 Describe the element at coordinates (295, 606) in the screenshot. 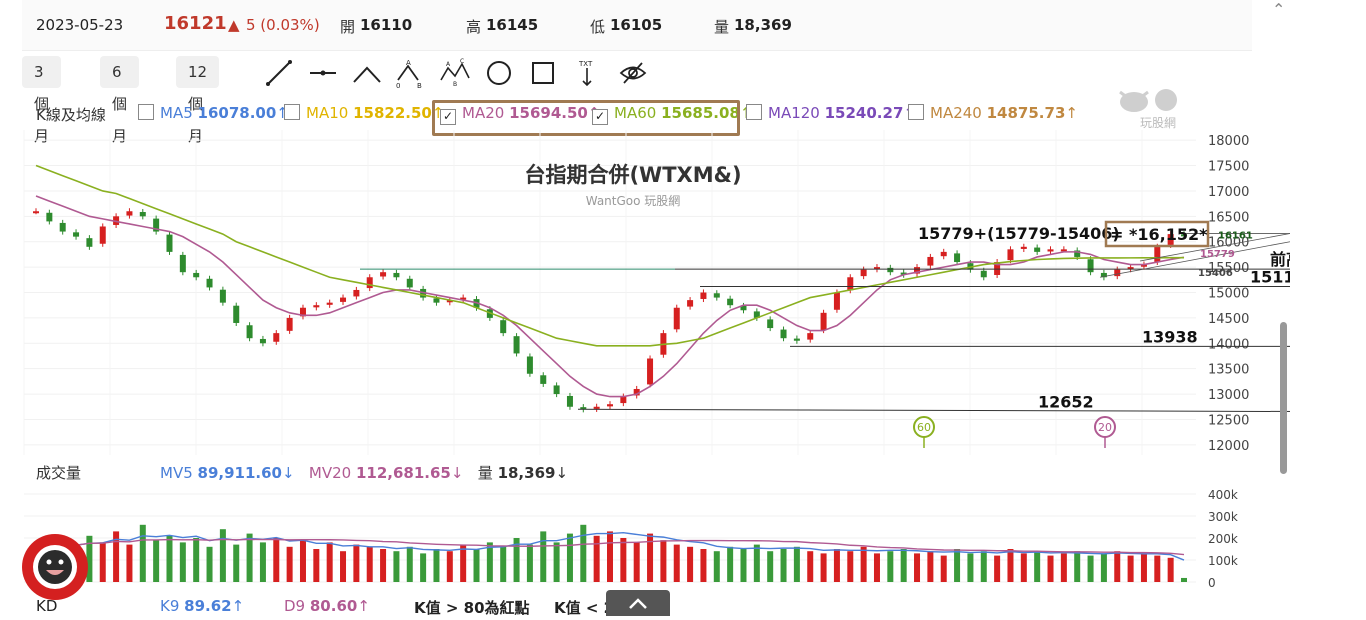

I see `d9-name: D9` at that location.